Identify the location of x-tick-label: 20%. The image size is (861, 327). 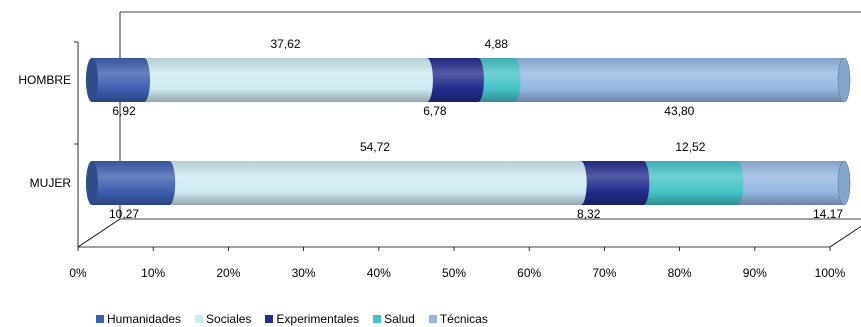
(228, 273).